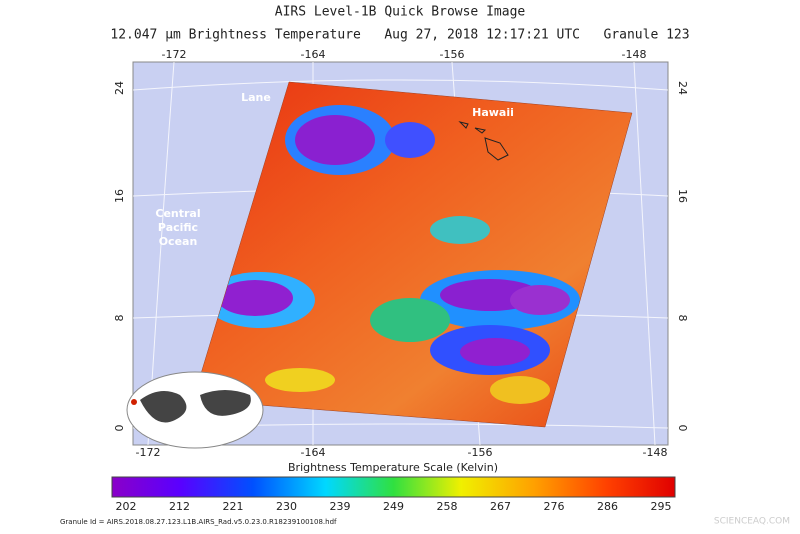 This screenshot has height=534, width=800. What do you see at coordinates (607, 506) in the screenshot?
I see `colorbar-tick-label: 286` at bounding box center [607, 506].